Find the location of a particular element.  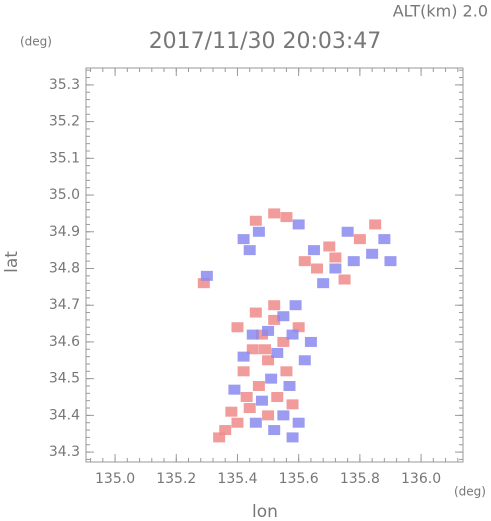

x-tick-label: 136.0 is located at coordinates (421, 479).